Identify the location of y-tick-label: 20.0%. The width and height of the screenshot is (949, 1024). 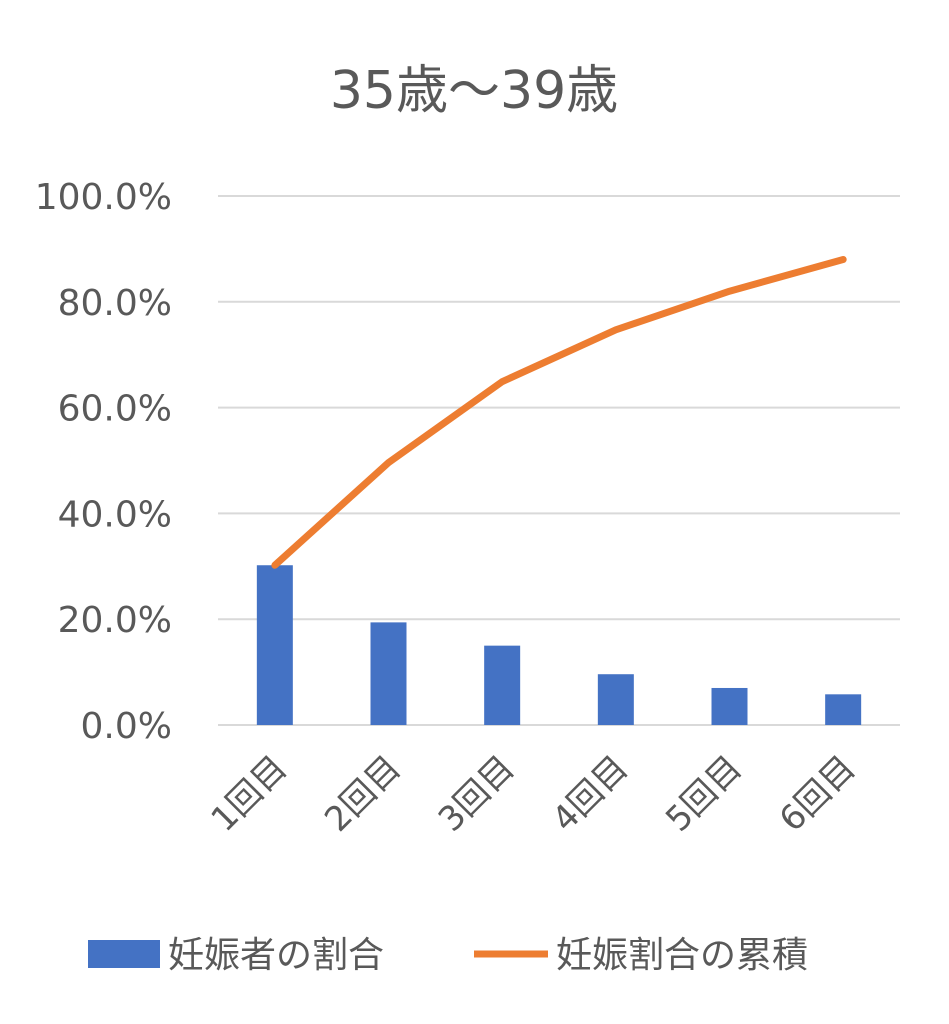
(115, 620).